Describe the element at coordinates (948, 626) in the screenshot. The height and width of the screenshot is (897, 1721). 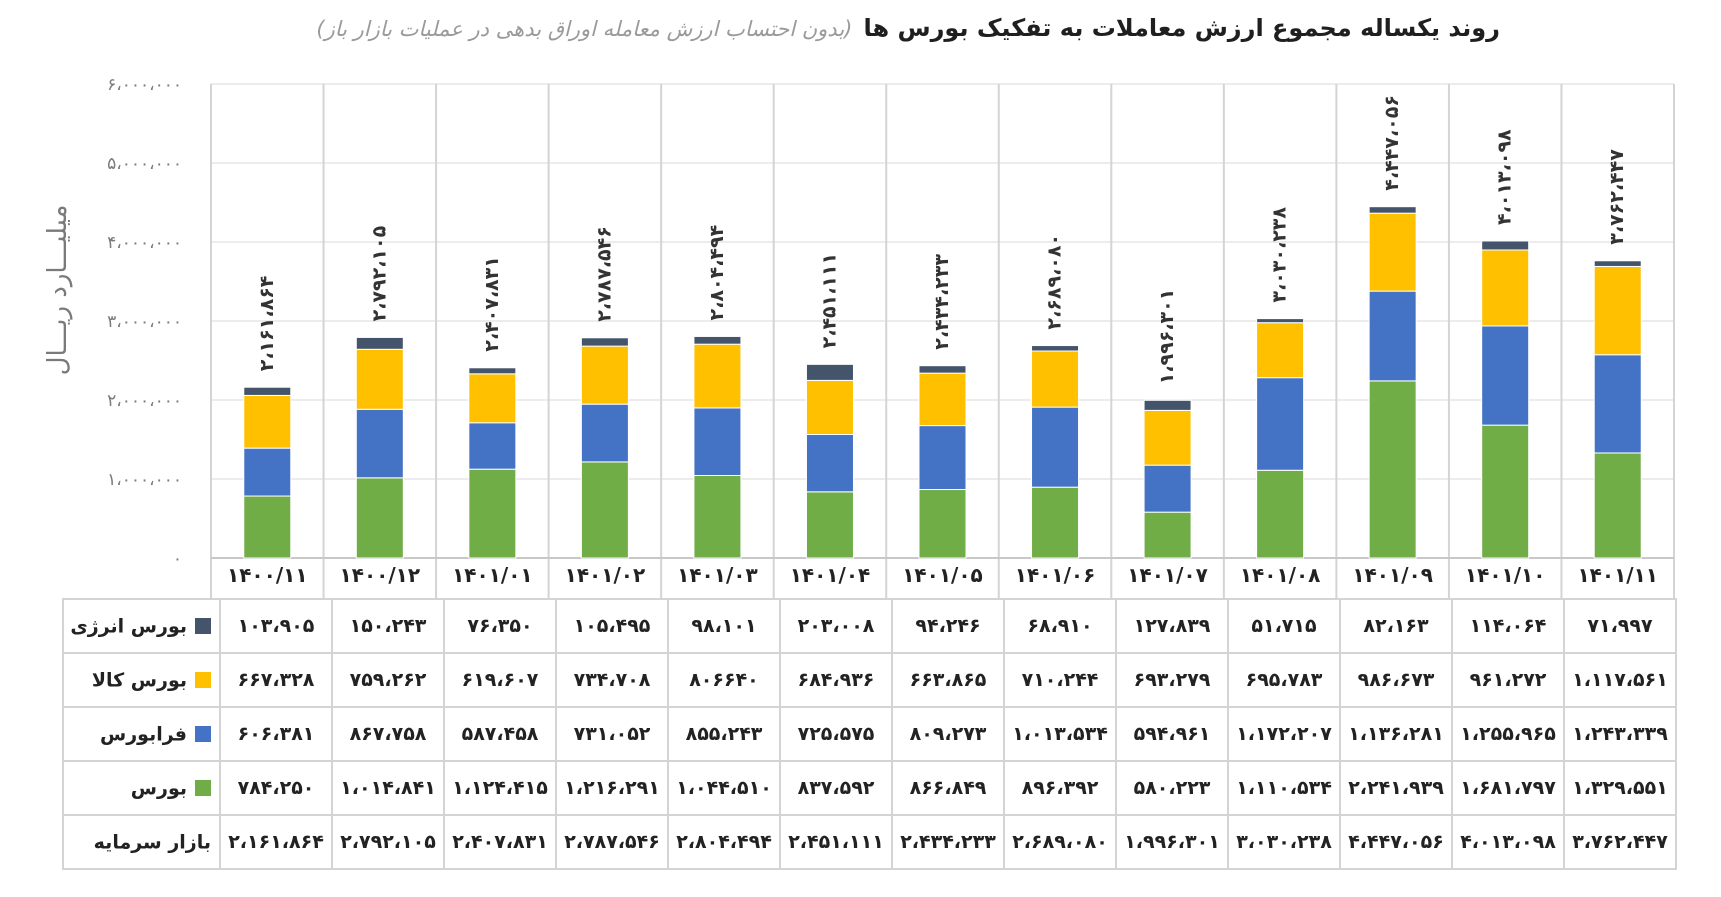
I see `table-cell: ۹۴،۲۴۶` at that location.